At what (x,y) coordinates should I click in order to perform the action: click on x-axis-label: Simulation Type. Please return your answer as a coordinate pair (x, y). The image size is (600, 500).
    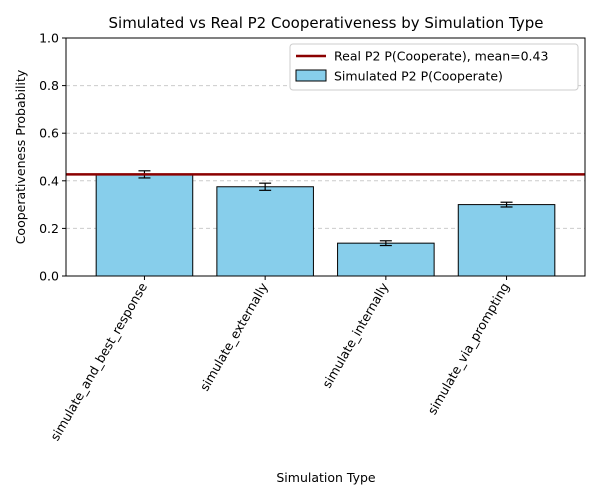
    Looking at the image, I should click on (326, 477).